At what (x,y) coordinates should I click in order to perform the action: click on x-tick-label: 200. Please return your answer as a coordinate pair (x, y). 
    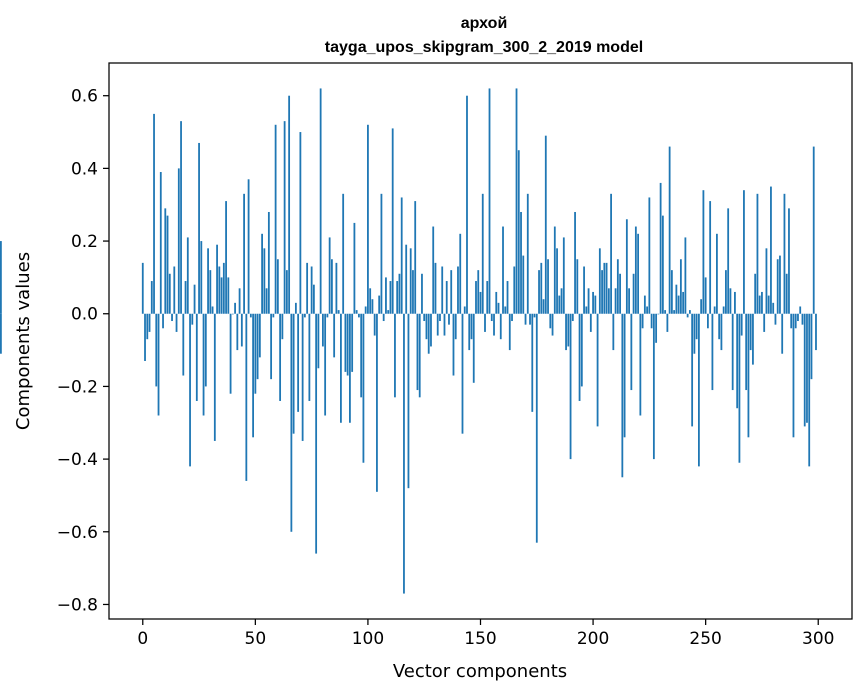
    Looking at the image, I should click on (593, 639).